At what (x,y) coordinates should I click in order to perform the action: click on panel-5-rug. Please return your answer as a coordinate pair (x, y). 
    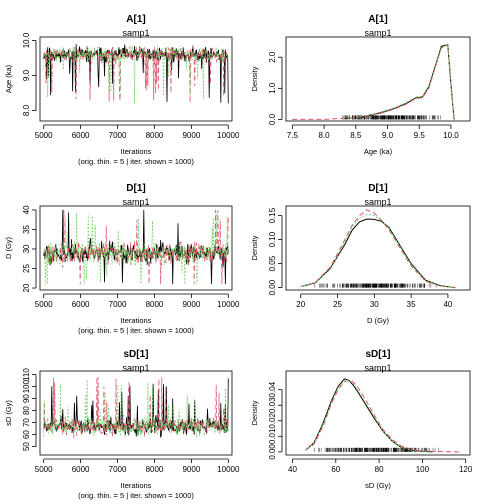
    Looking at the image, I should click on (376, 449).